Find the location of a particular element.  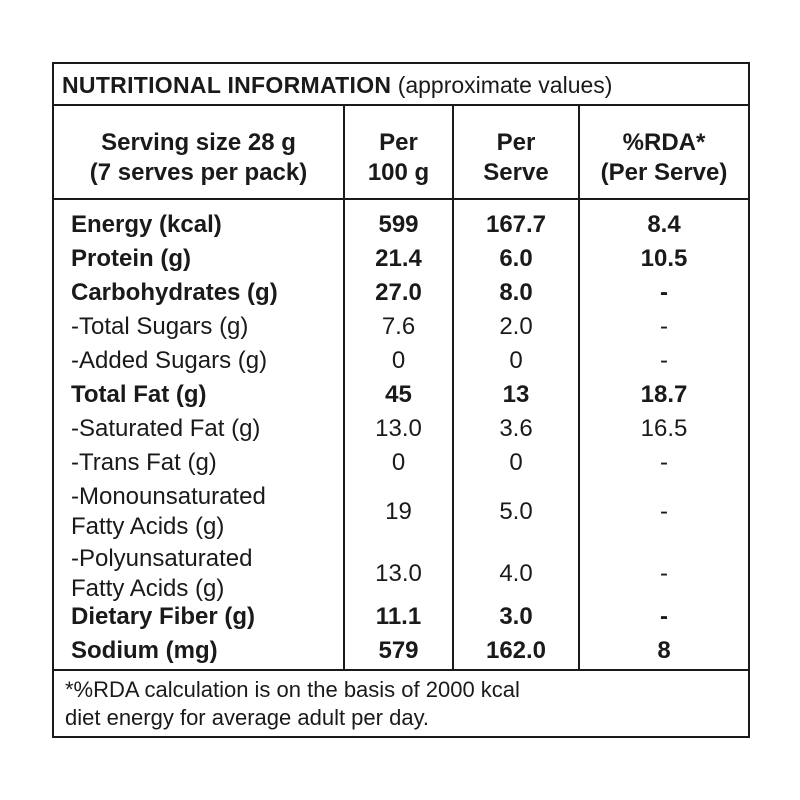

header-serving-size: Serving size 28 g (7 serves per pack) is located at coordinates (198, 157).